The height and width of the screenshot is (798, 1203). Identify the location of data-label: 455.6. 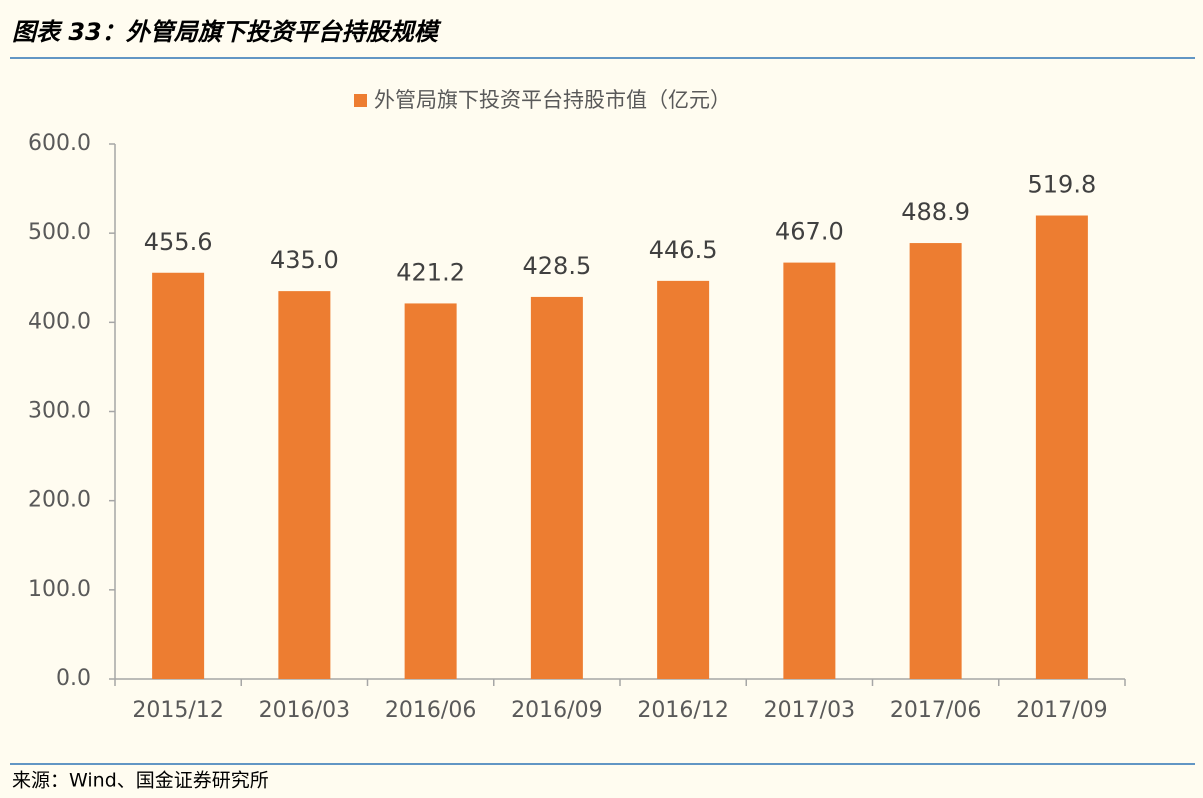
(178, 242).